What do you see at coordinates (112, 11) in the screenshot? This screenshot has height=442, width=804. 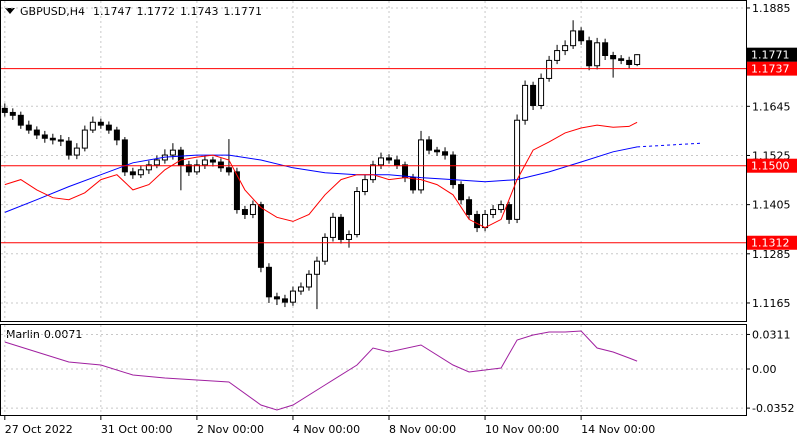 I see `open: 1.1747` at bounding box center [112, 11].